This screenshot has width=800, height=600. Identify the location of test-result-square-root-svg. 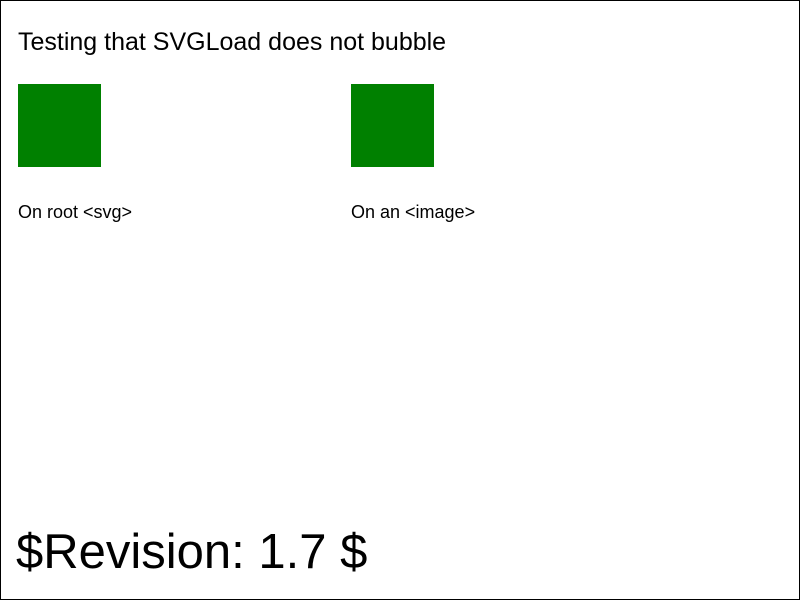
(59, 125).